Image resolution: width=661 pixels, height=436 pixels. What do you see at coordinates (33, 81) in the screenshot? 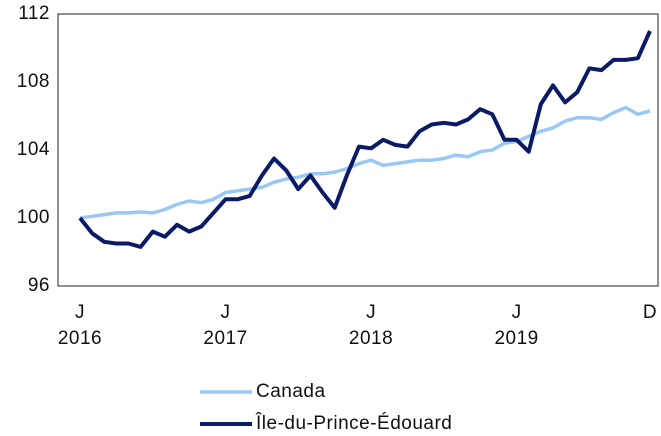
I see `y-tick-label: 108` at bounding box center [33, 81].